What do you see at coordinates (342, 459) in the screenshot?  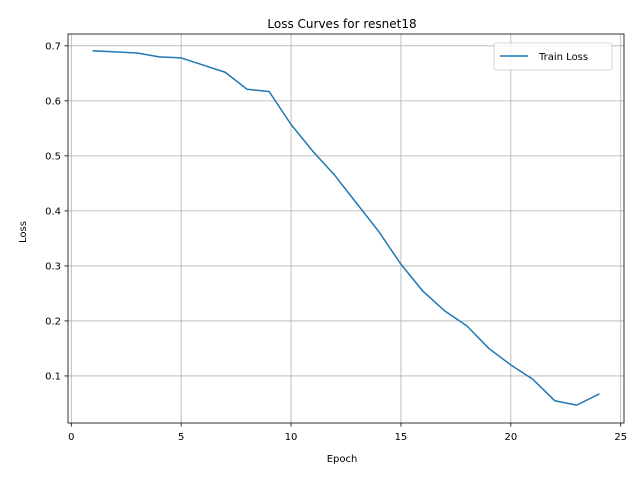 I see `x-axis-label: Epoch` at bounding box center [342, 459].